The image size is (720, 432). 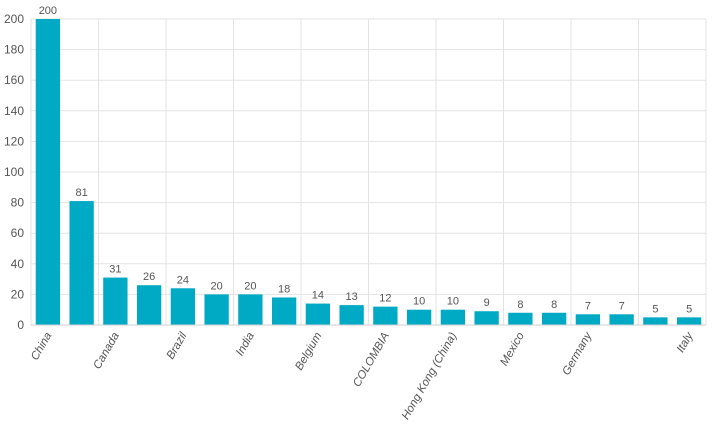 I want to click on data-label: 13, so click(x=352, y=297).